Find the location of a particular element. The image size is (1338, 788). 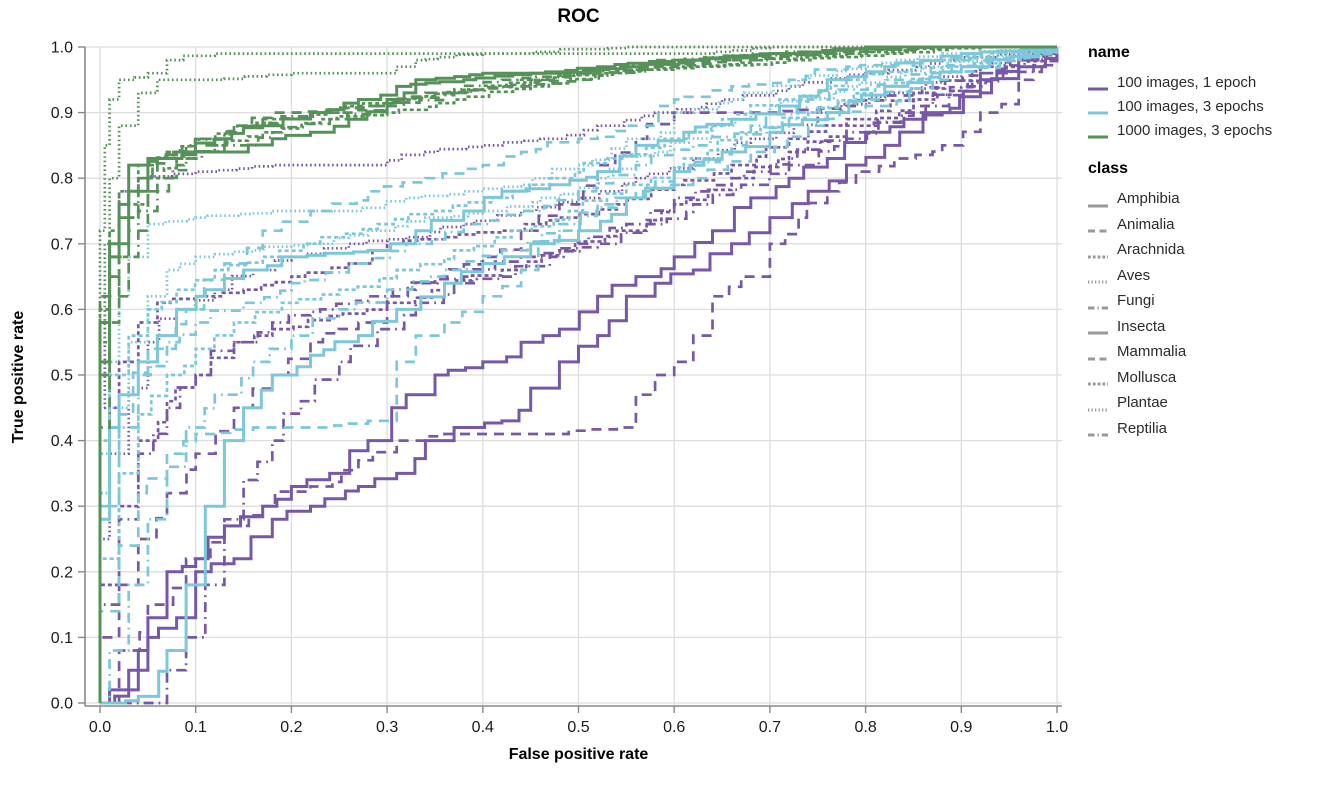

legend-item-name-0: 100 images, 1 epoch is located at coordinates (1212, 82).